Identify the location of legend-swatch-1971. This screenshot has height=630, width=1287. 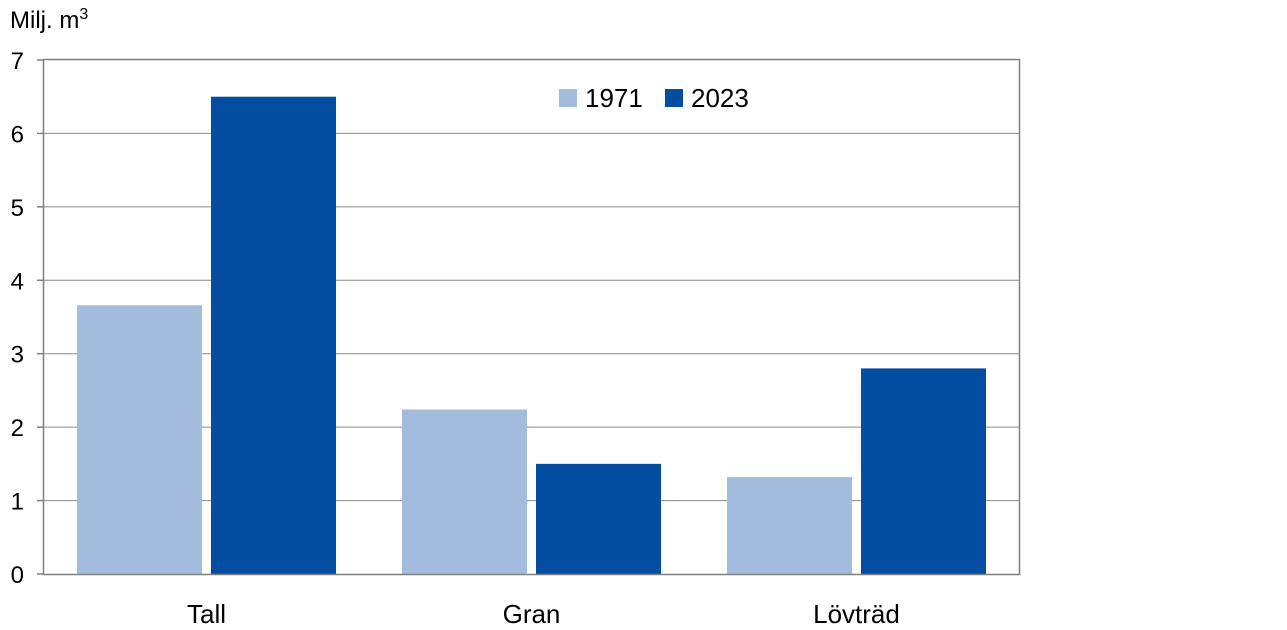
(568, 98).